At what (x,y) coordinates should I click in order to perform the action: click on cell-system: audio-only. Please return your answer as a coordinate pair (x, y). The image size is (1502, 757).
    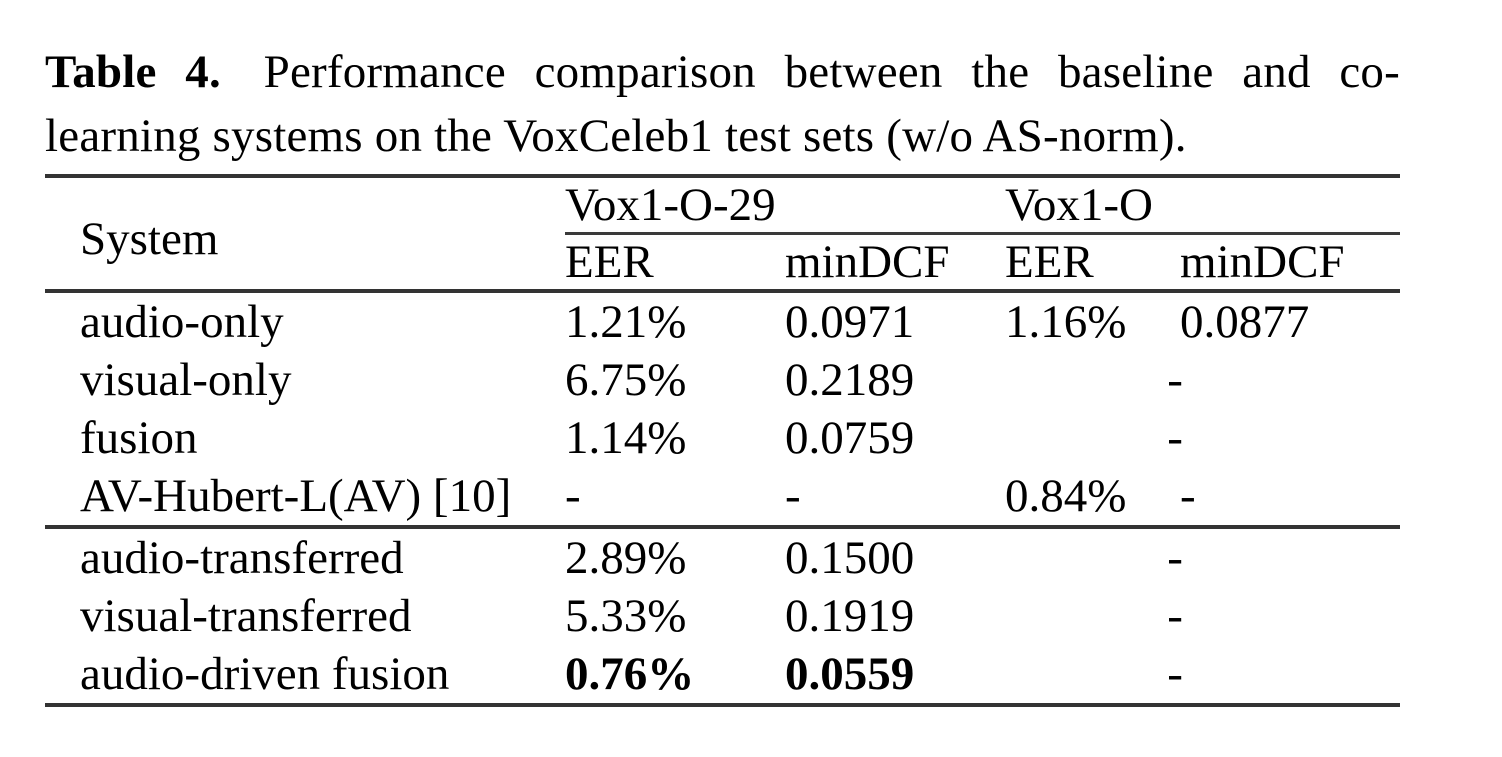
    Looking at the image, I should click on (182, 322).